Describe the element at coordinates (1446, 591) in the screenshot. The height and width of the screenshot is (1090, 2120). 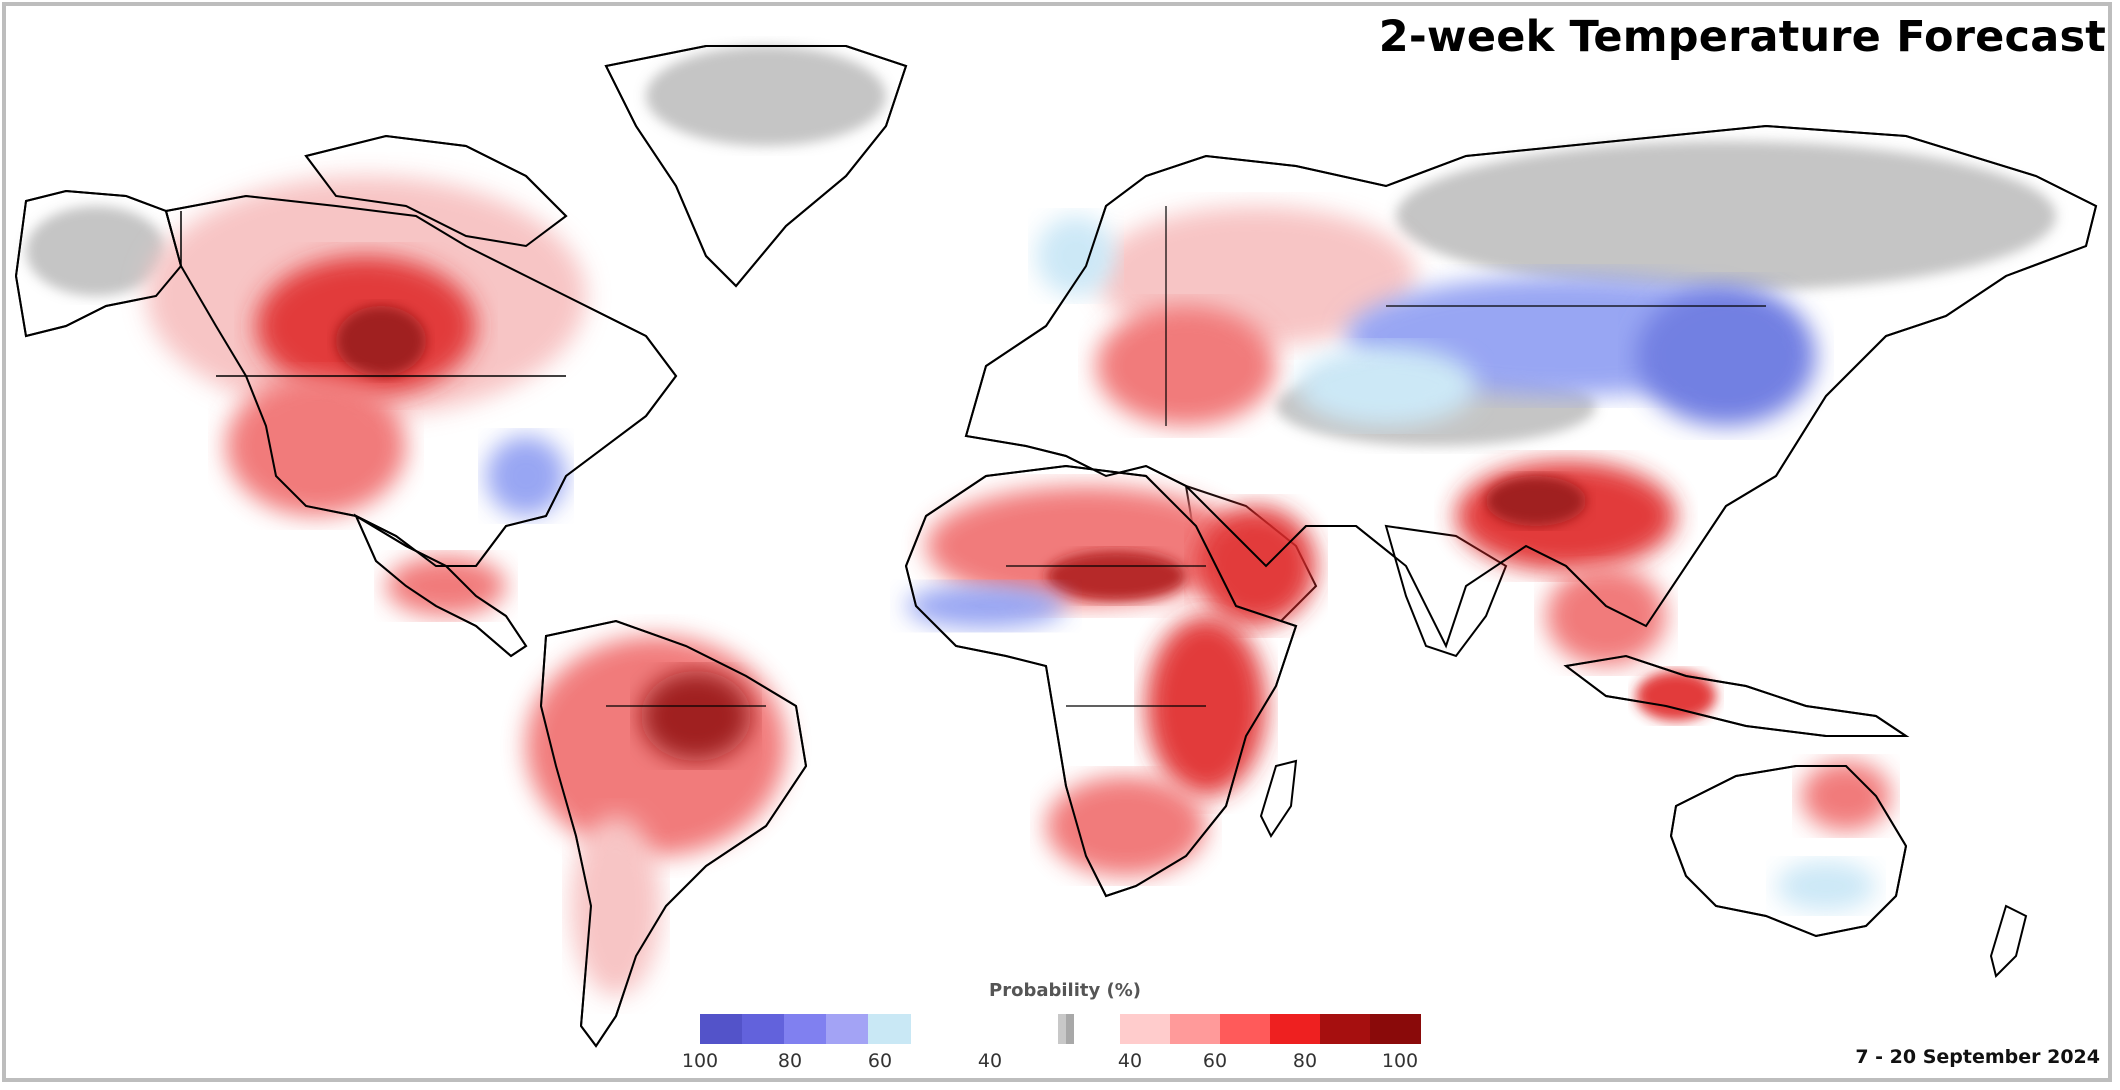
I see `land-india` at that location.